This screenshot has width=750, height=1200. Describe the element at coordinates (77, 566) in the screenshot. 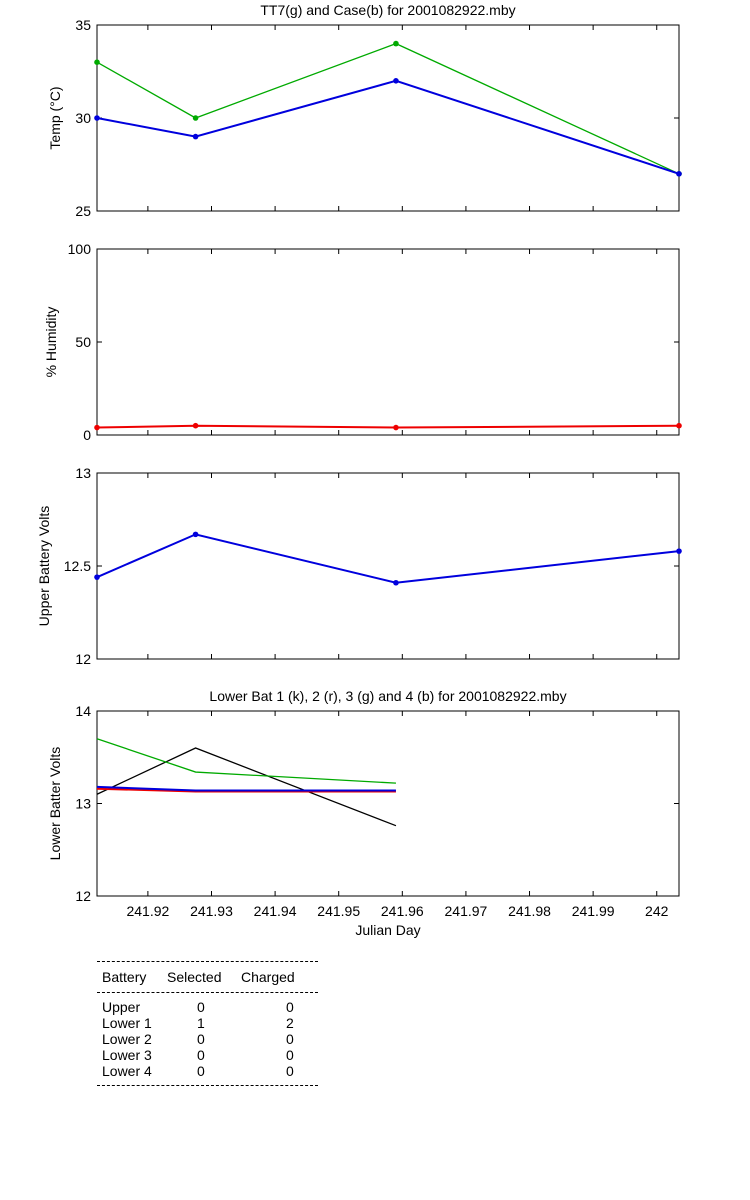

I see `y-tick-label: 12.5` at that location.